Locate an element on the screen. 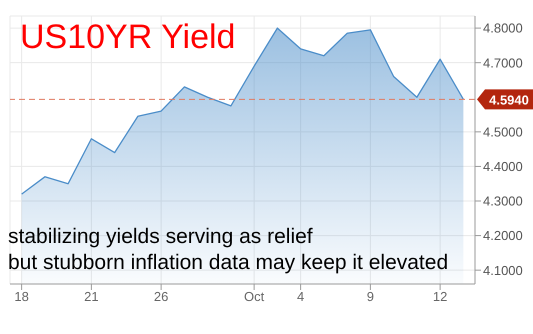  annotation: stabilizing yields serving as relief is located at coordinates (161, 237).